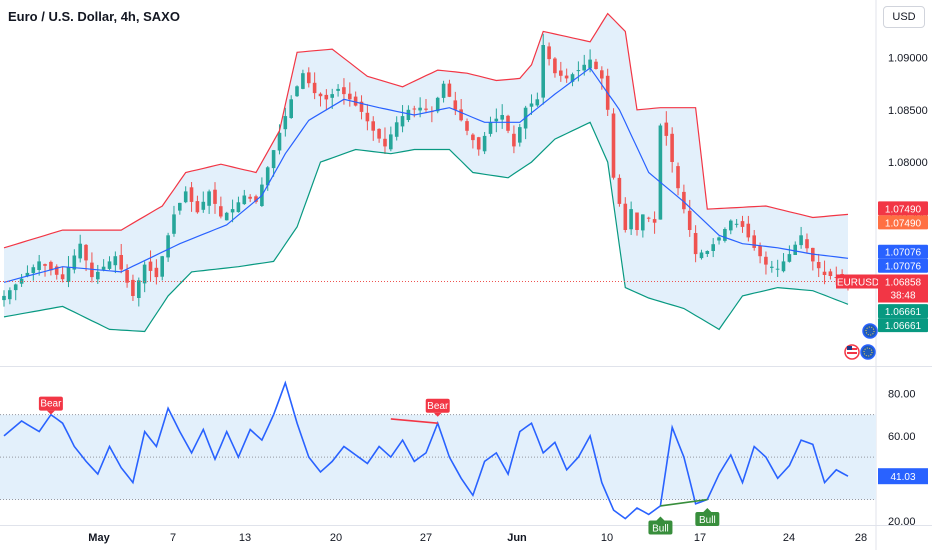  Describe the element at coordinates (861, 341) in the screenshot. I see `event-icons` at that location.